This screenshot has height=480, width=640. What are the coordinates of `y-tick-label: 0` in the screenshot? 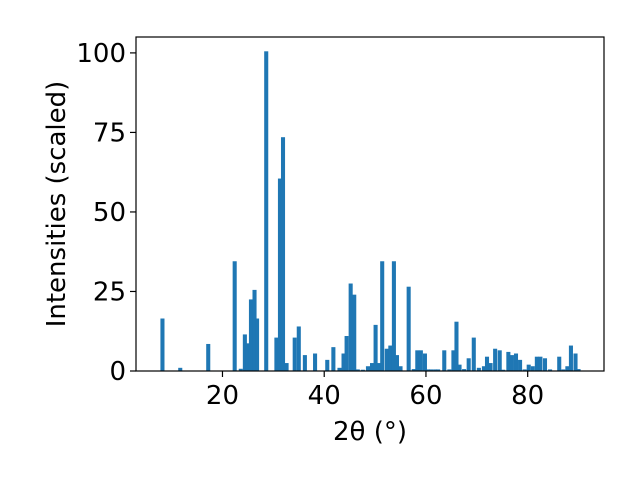 It's located at (117, 372).